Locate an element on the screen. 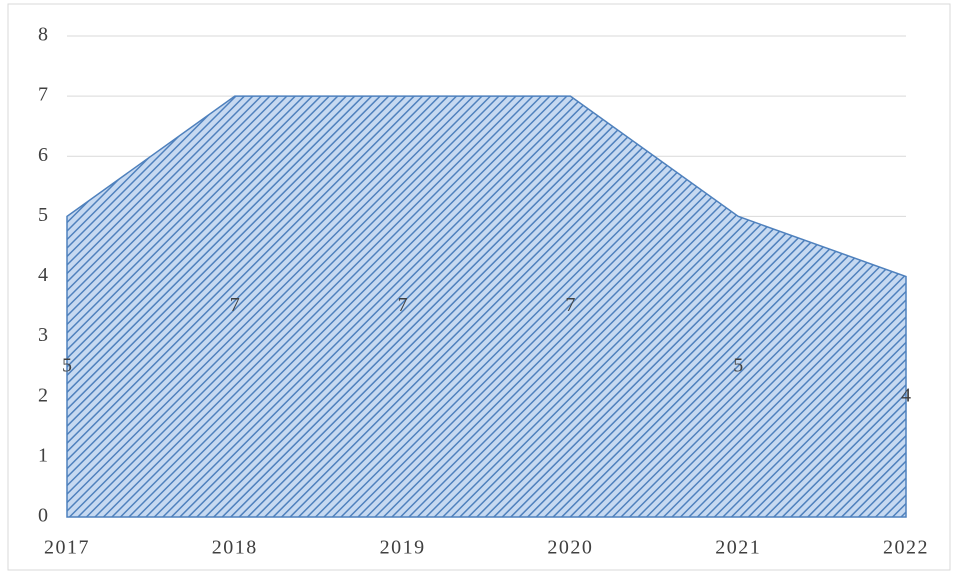 This screenshot has height=573, width=955. y-tick-label: 6 is located at coordinates (43, 155).